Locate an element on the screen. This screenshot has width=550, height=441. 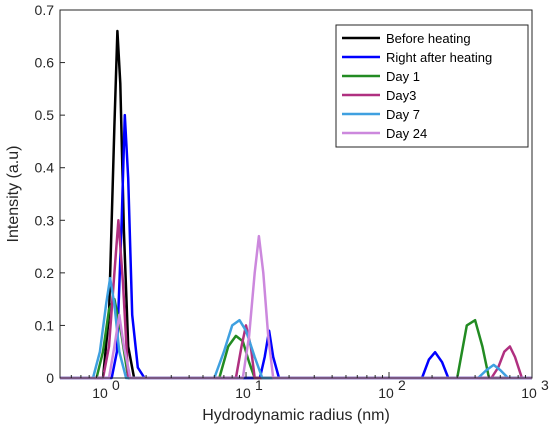
y-tick-label: 0 is located at coordinates (50, 378).